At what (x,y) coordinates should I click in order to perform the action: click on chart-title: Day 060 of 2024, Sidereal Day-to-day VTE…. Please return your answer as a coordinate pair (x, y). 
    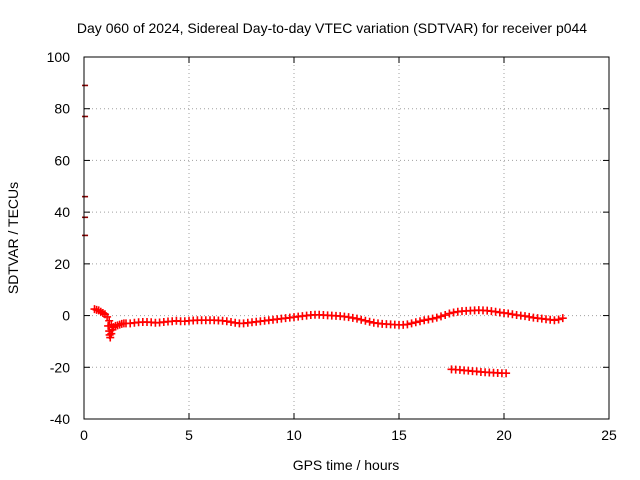
    Looking at the image, I should click on (332, 28).